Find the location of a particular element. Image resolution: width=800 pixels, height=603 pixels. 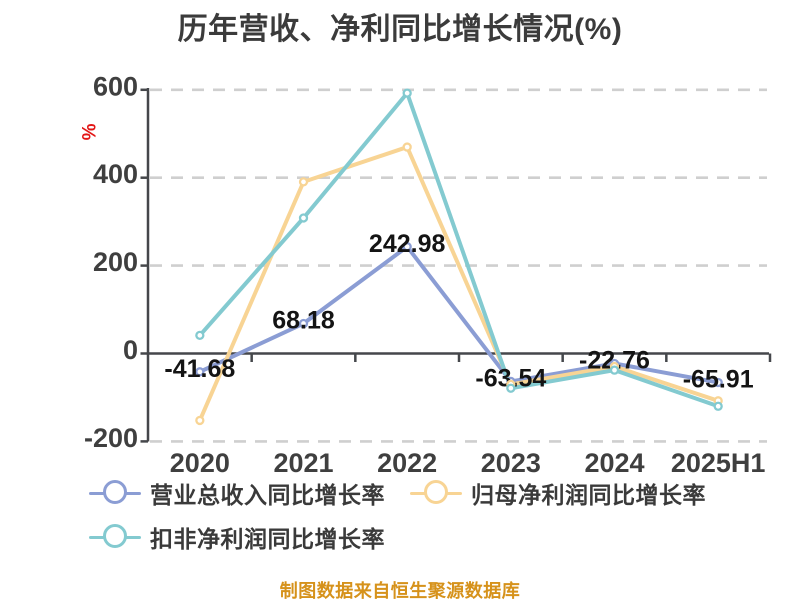

y-tick-label-400: 400 is located at coordinates (115, 174).